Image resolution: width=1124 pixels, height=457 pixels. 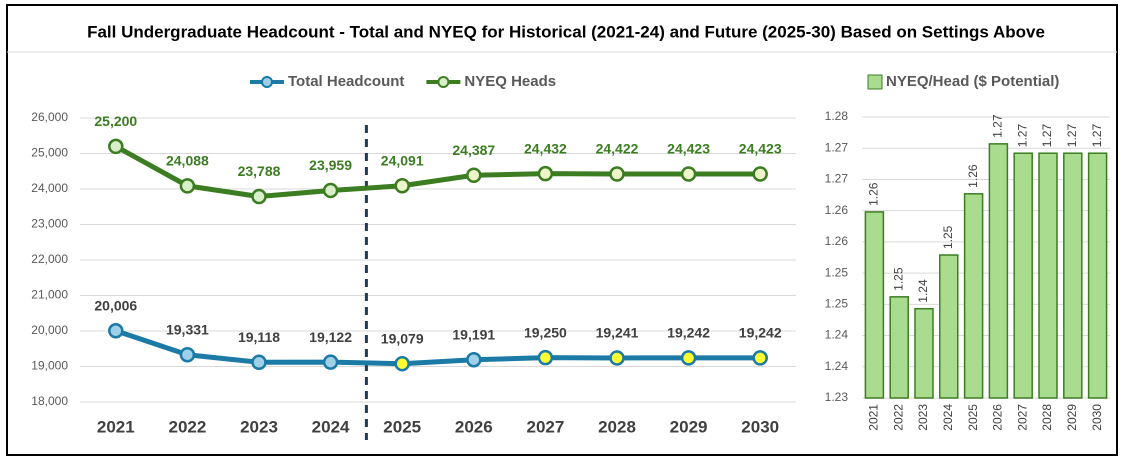 I want to click on data-label: 23,788, so click(x=259, y=171).